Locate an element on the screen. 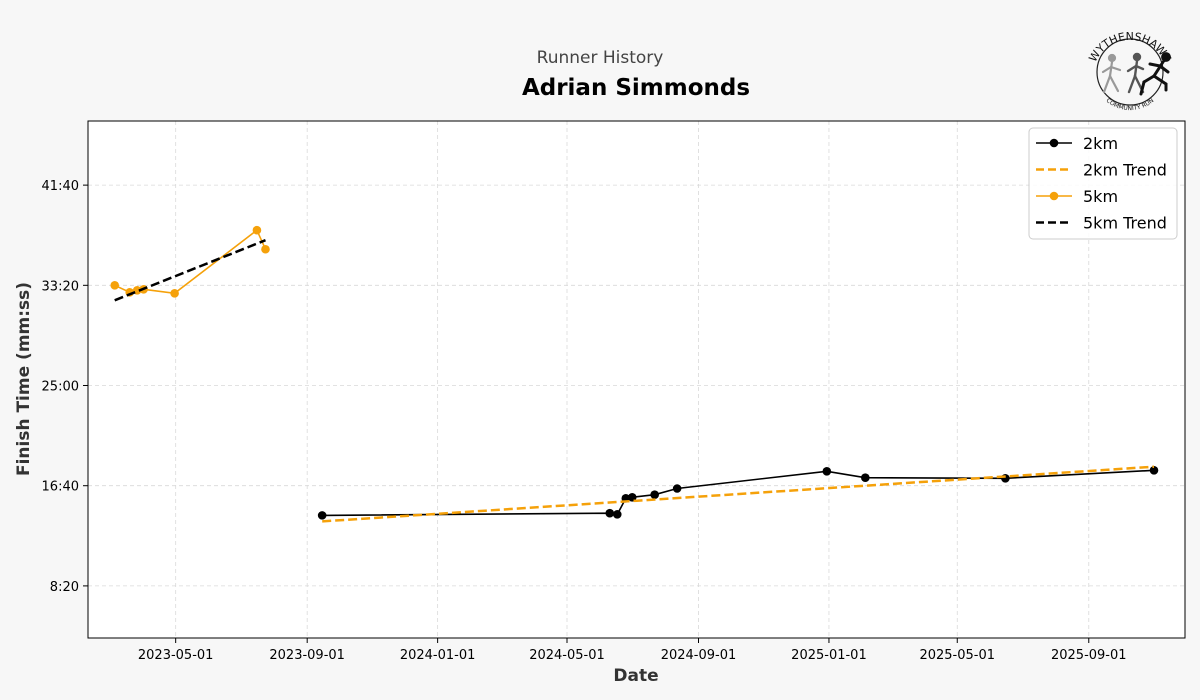  chart-title: Adrian Simmonds is located at coordinates (636, 88).